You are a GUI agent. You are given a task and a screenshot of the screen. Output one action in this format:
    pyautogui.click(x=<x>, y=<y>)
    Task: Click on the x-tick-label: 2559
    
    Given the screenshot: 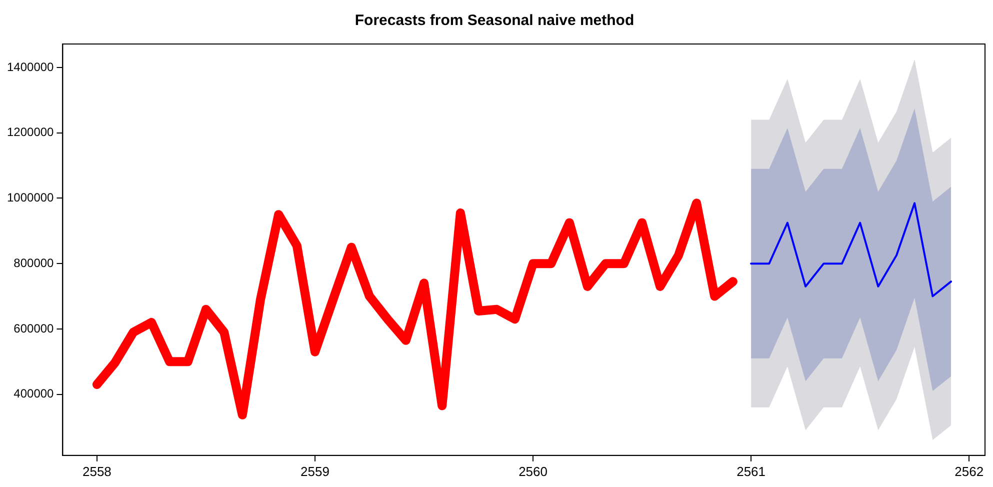 What is the action you would take?
    pyautogui.click(x=315, y=471)
    